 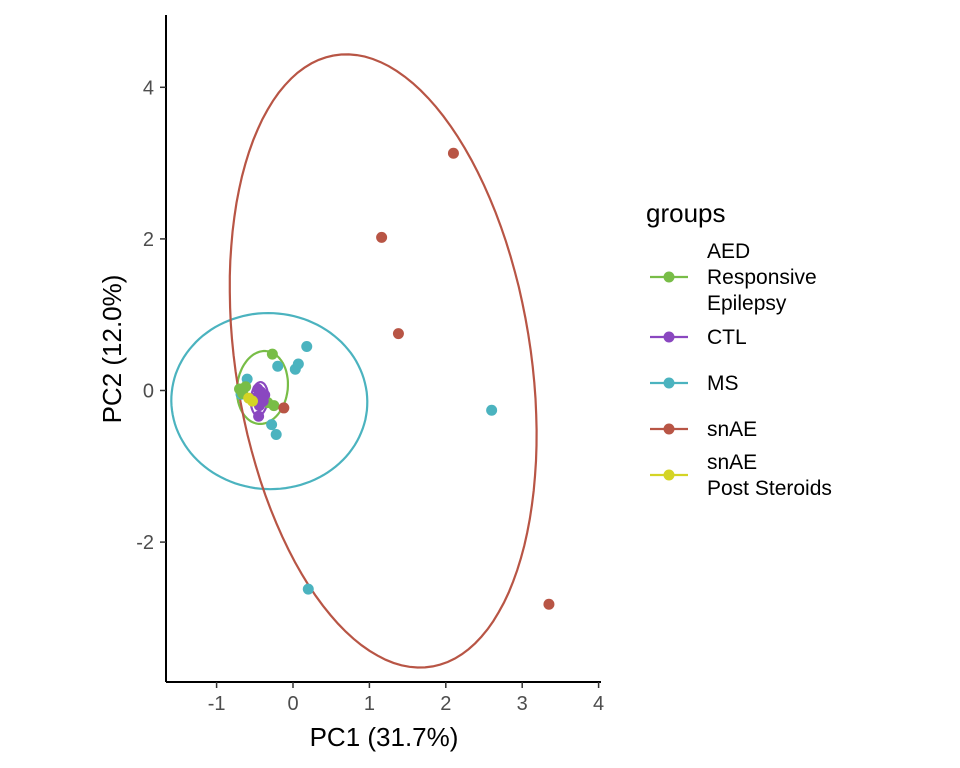 I want to click on point-aed-responsive-epilepsy, so click(x=272, y=354).